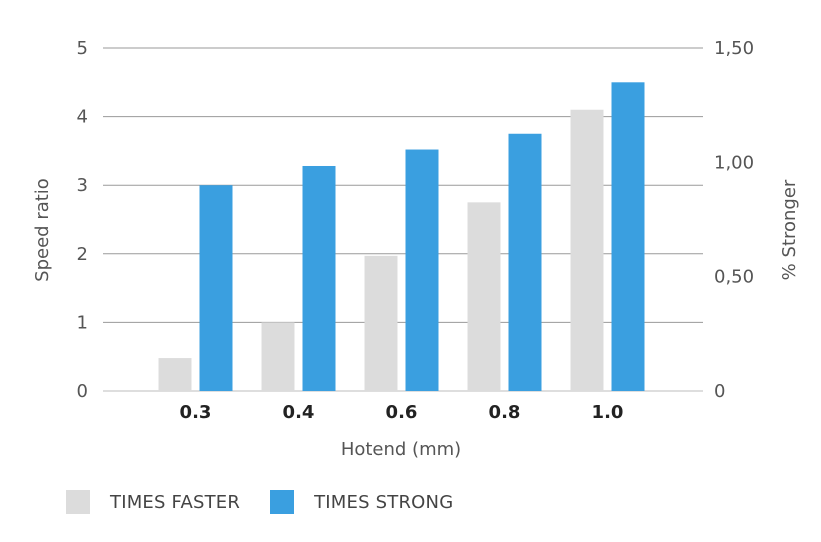 This screenshot has width=821, height=542. What do you see at coordinates (608, 412) in the screenshot?
I see `category-label: 1.0` at bounding box center [608, 412].